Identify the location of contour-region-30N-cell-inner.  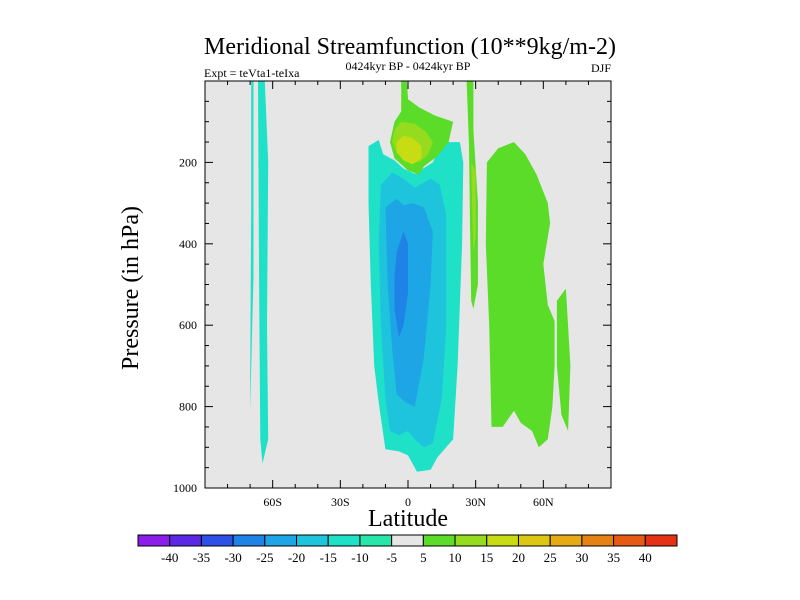
(473, 207).